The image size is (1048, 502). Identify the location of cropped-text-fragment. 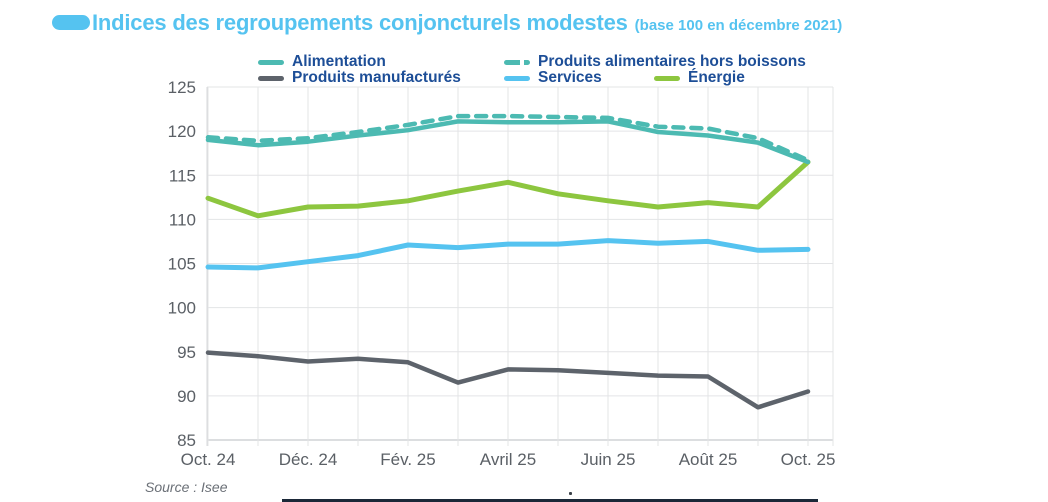
(570, 493).